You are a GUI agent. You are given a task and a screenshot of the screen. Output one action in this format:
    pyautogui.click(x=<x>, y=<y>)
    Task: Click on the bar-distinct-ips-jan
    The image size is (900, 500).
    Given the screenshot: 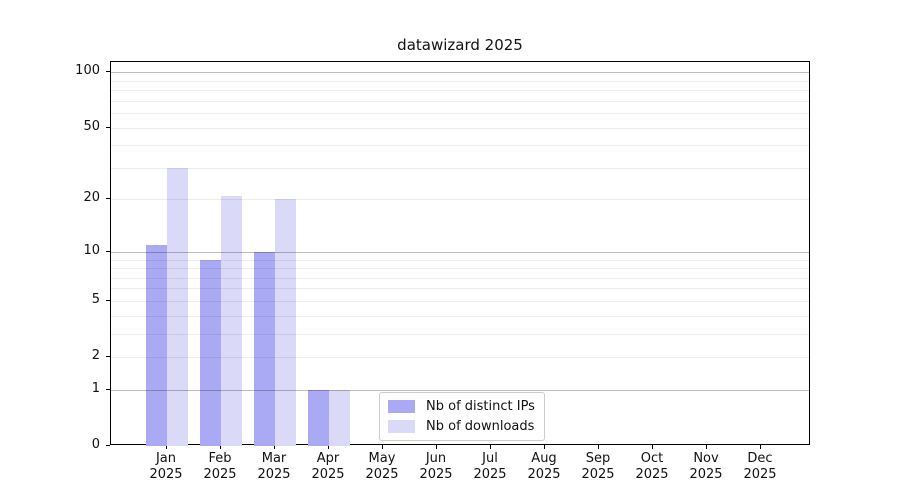 What is the action you would take?
    pyautogui.click(x=156, y=345)
    